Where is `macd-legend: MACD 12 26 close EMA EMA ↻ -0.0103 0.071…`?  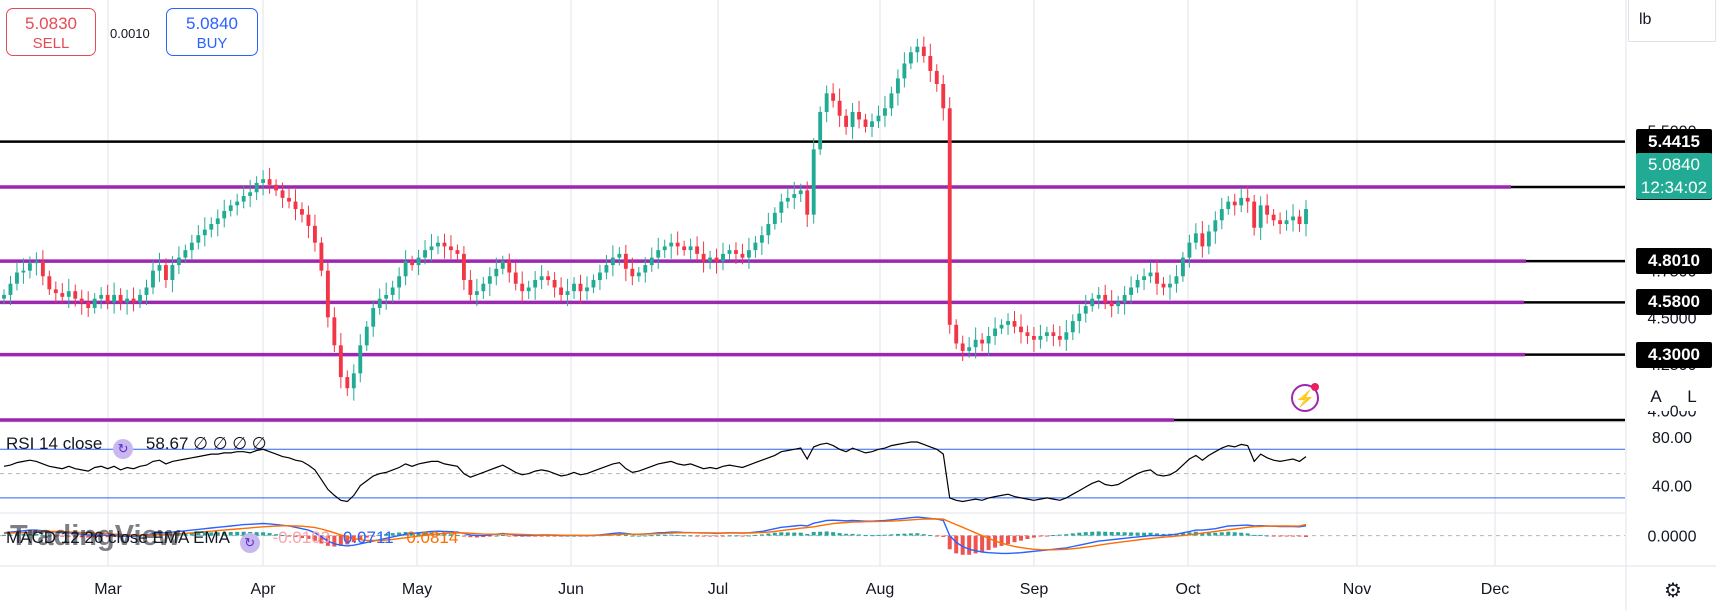
macd-legend: MACD 12 26 close EMA EMA ↻ -0.0103 0.071… is located at coordinates (232, 540).